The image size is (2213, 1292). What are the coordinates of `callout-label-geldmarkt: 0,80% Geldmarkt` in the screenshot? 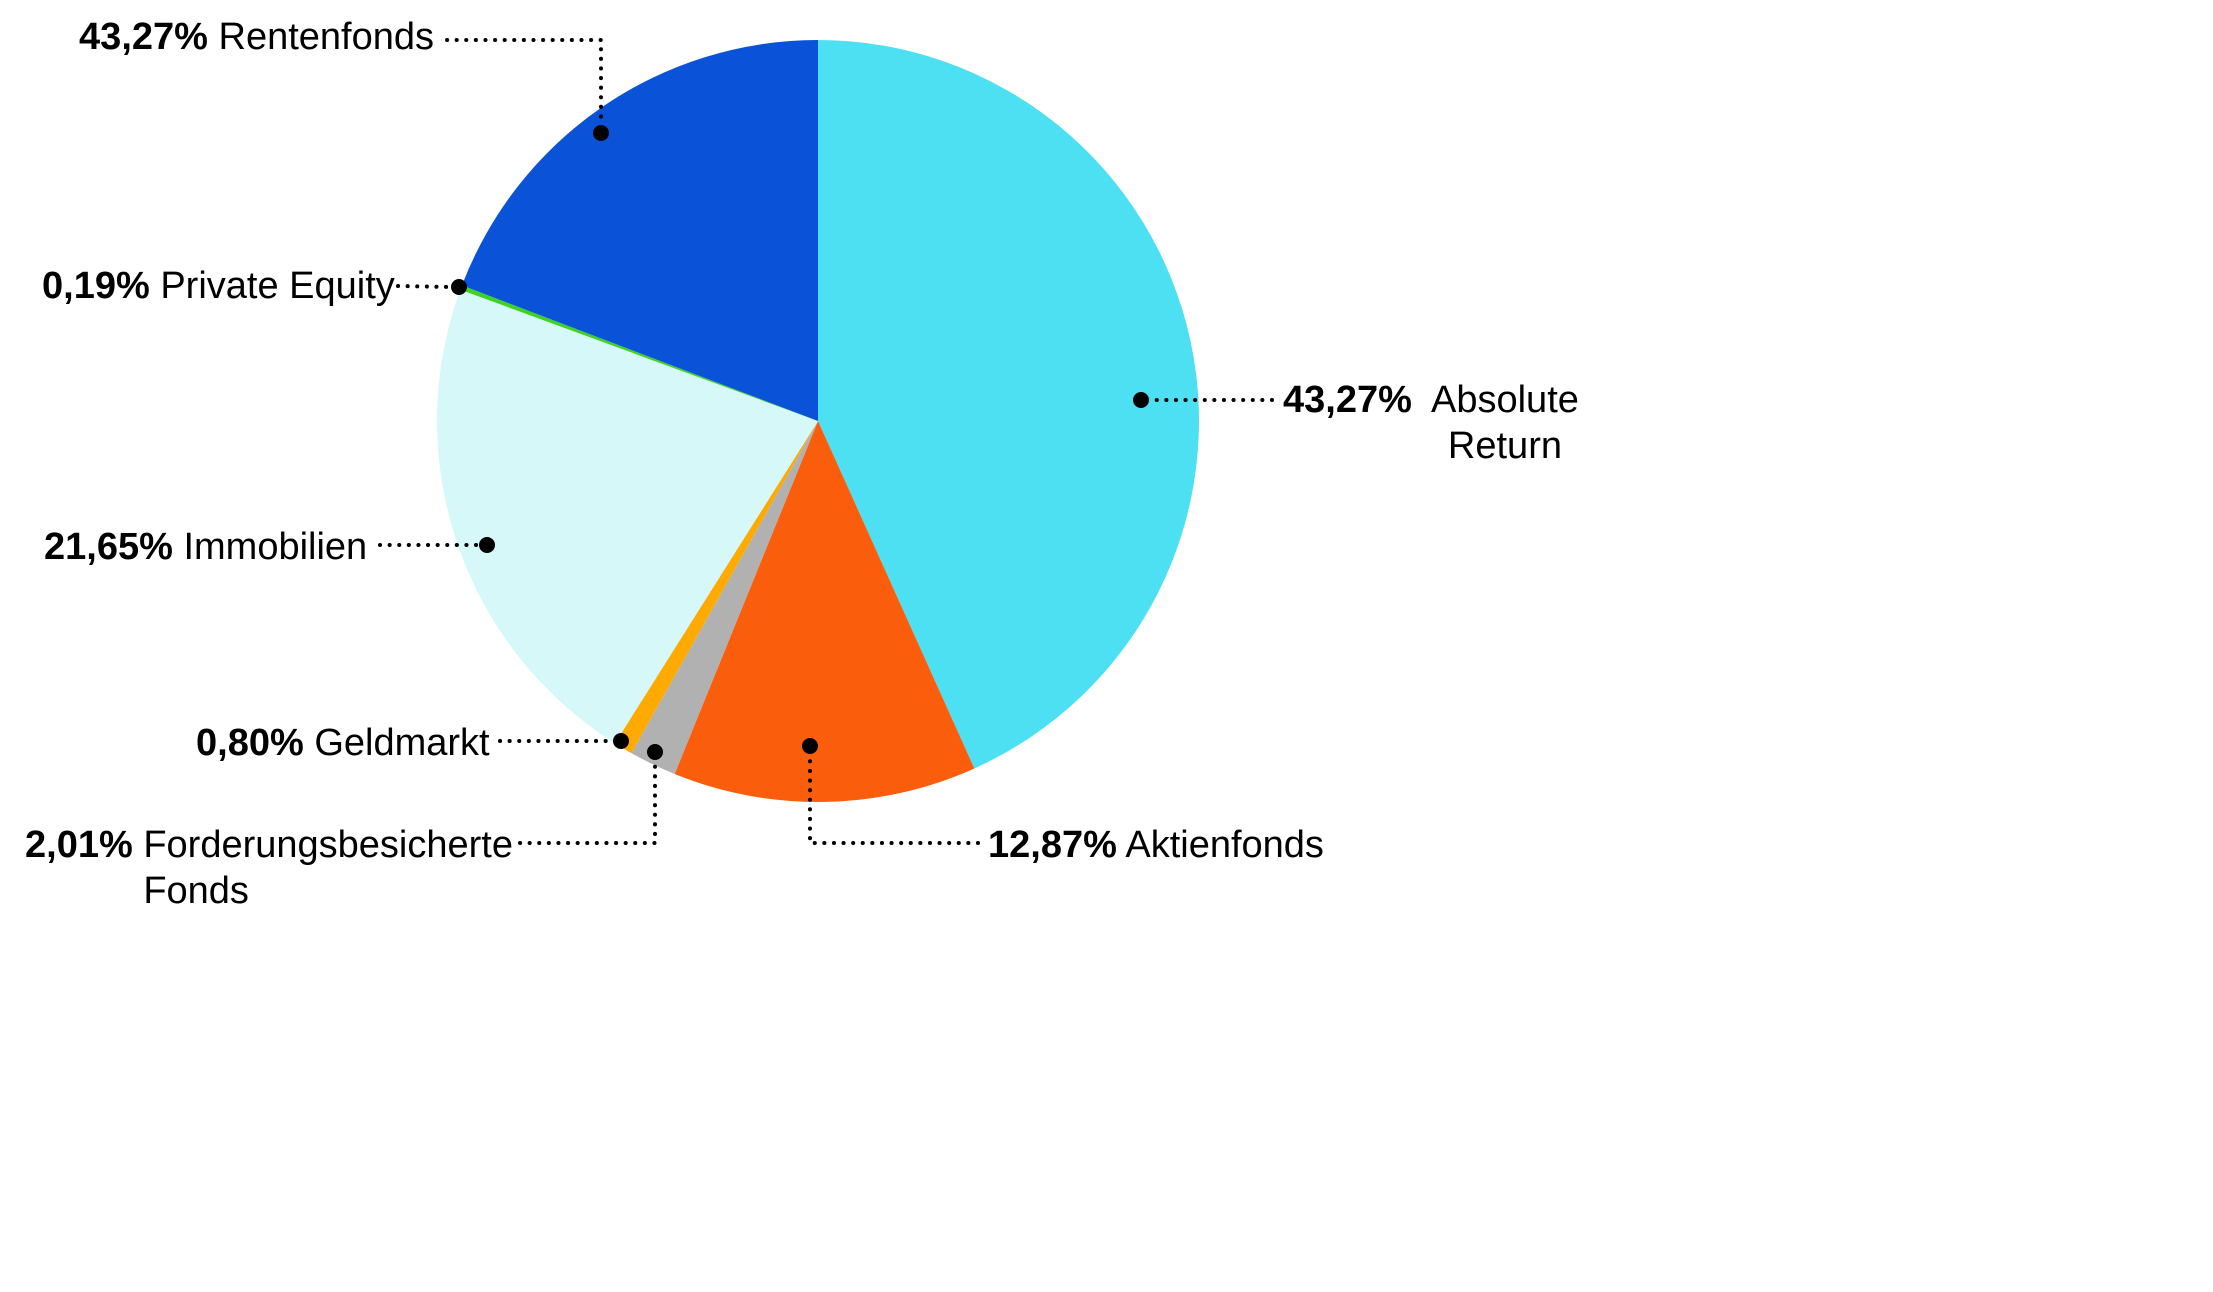 It's located at (343, 743).